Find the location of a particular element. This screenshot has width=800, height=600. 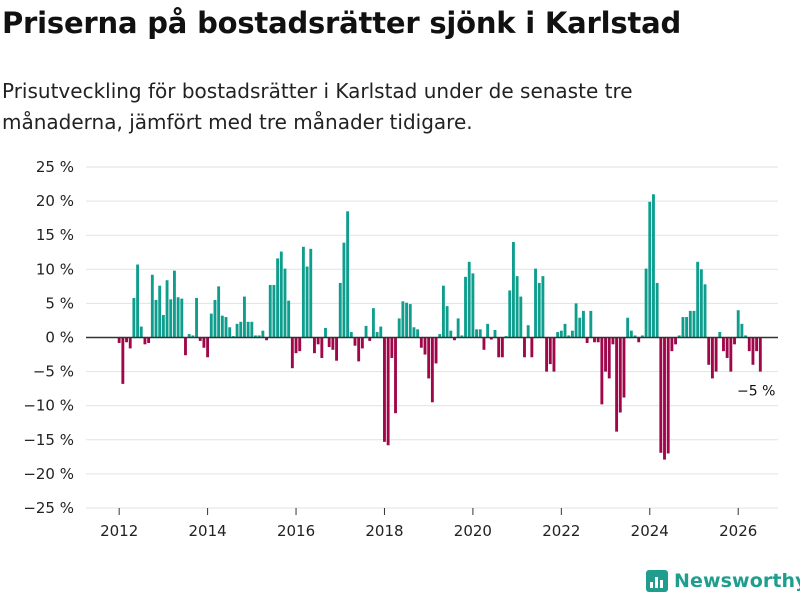

x-tick-label: 2012 is located at coordinates (119, 531).